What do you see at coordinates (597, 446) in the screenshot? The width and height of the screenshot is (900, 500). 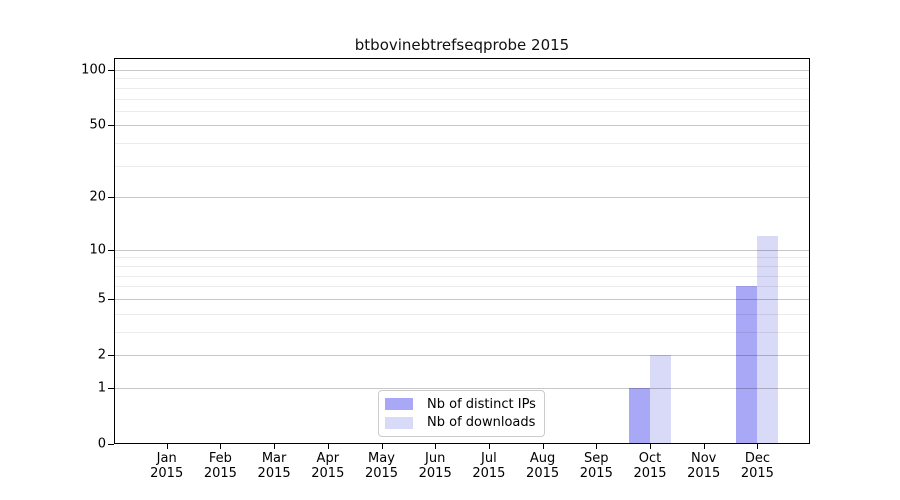 I see `x-tick-mark-sep` at bounding box center [597, 446].